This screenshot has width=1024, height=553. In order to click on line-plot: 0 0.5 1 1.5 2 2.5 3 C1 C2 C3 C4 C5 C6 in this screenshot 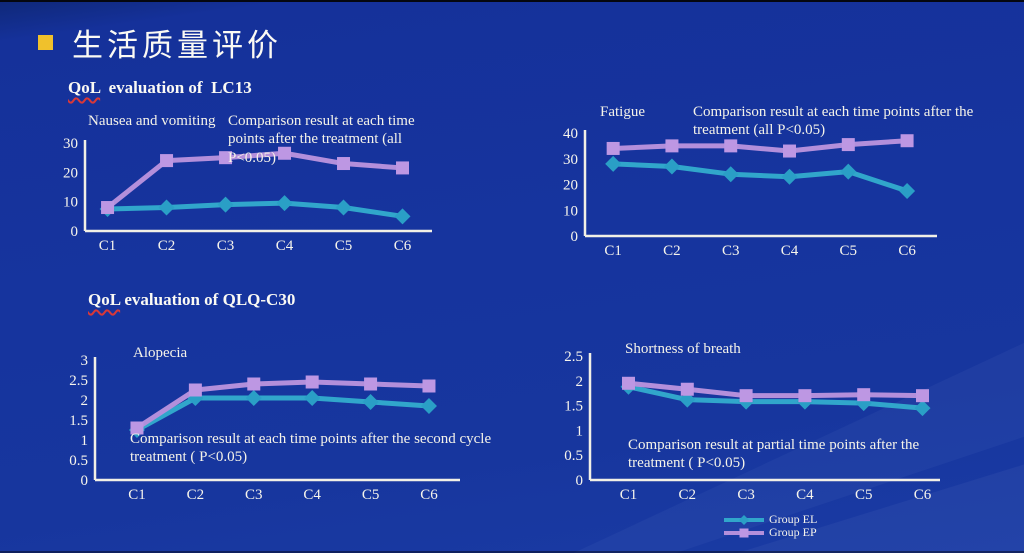, I will do `click(264, 428)`.